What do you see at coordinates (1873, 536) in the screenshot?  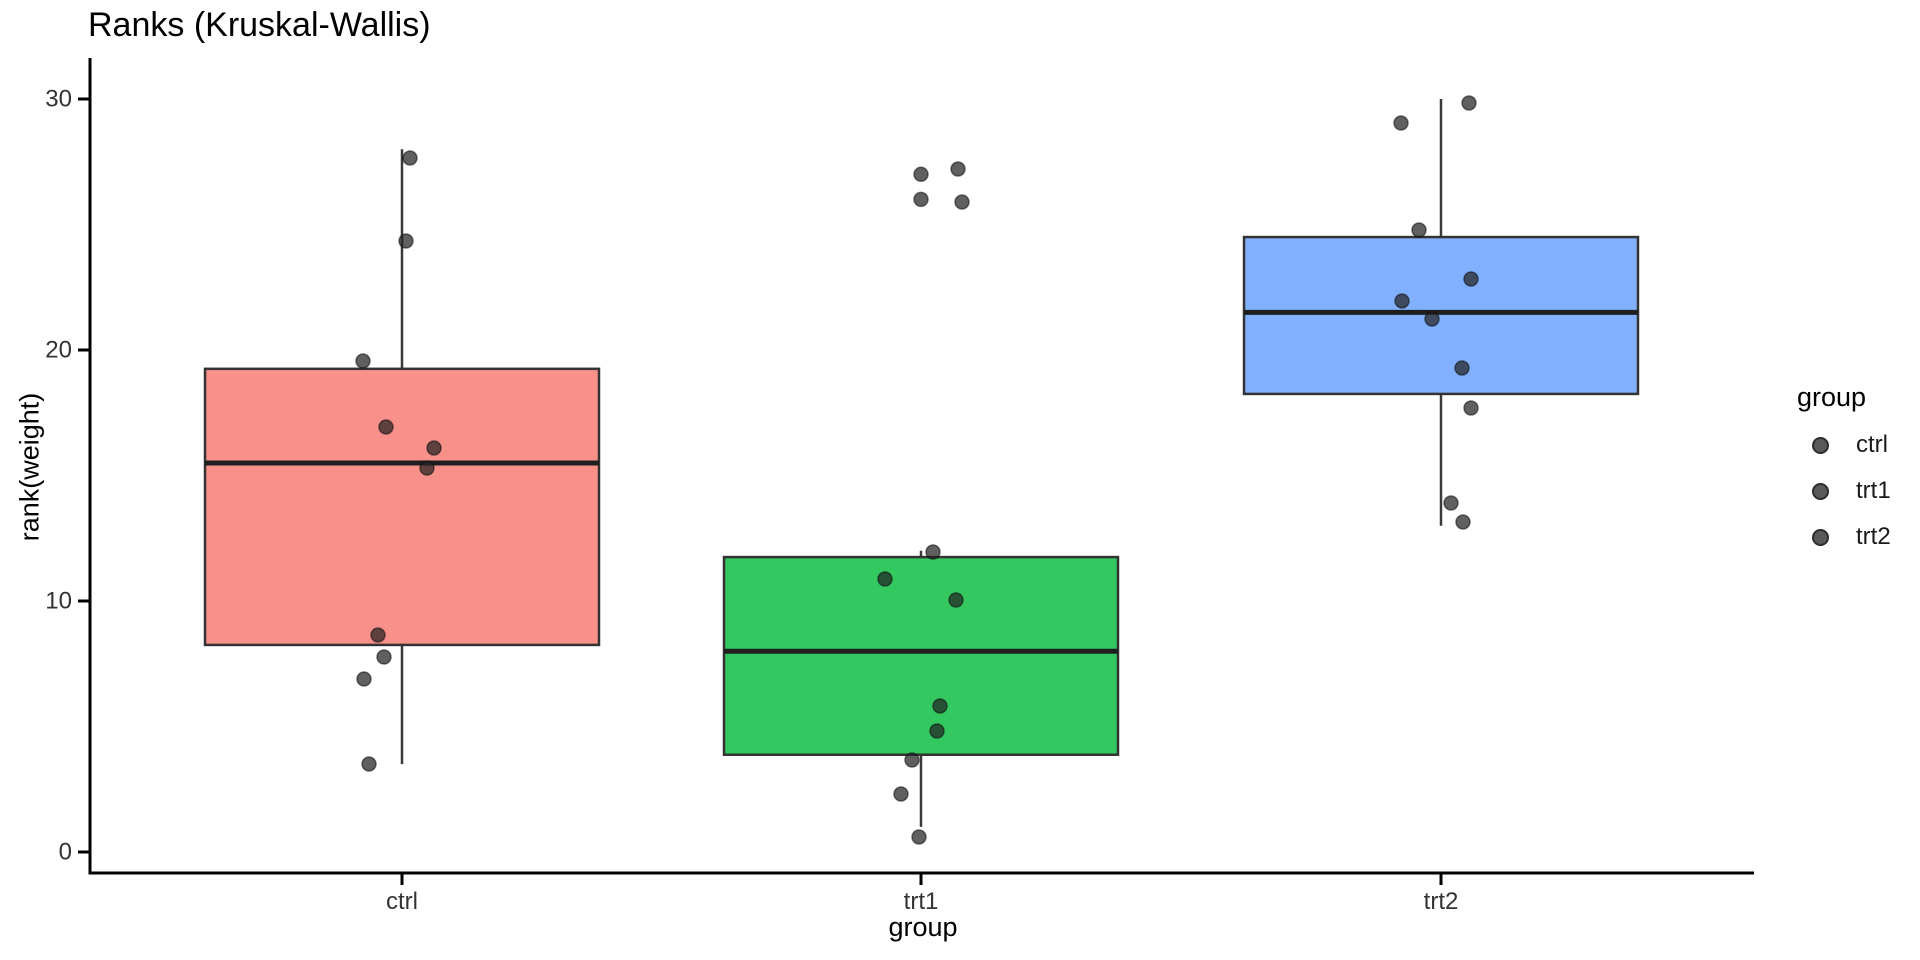 I see `legend-label-trt2: trt2` at bounding box center [1873, 536].